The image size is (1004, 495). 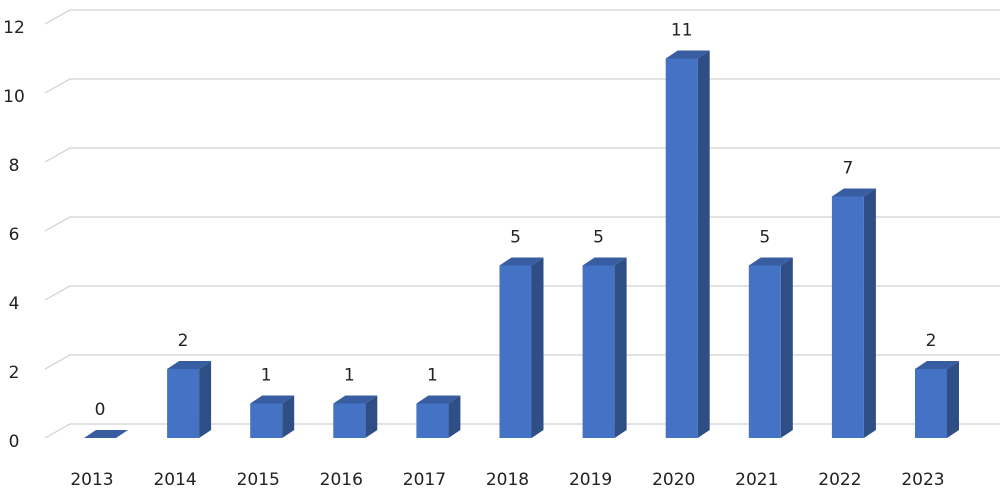 What do you see at coordinates (91, 480) in the screenshot?
I see `x-tick-label: 2013` at bounding box center [91, 480].